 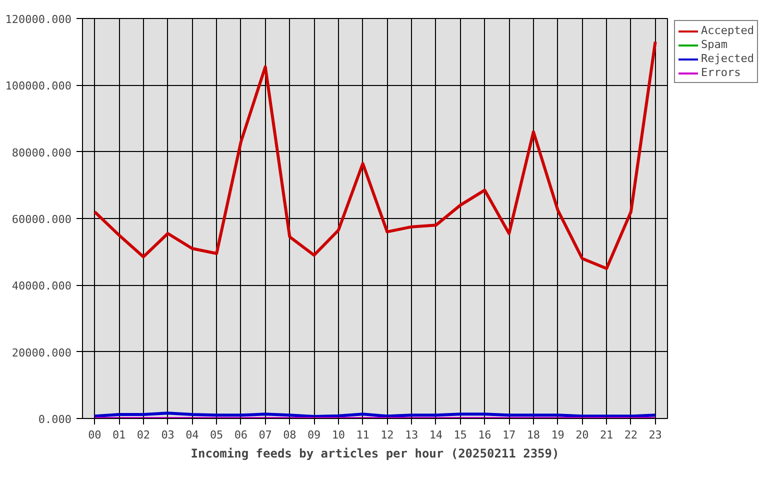 What do you see at coordinates (167, 435) in the screenshot?
I see `x-tick-label: 03` at bounding box center [167, 435].